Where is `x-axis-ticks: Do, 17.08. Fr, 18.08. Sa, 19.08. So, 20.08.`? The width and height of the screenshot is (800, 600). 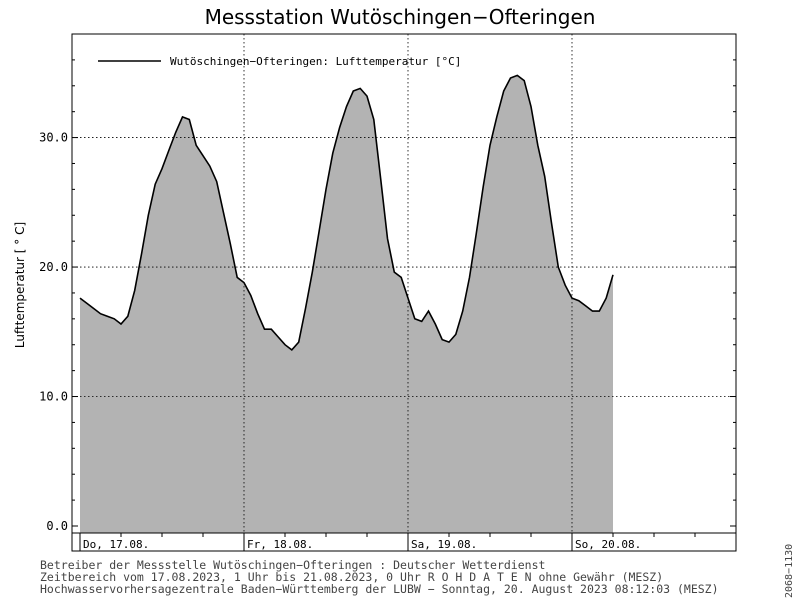
x-axis-ticks: Do, 17.08. Fr, 18.08. Sa, 19.08. So, 20.08. is located at coordinates (404, 542).